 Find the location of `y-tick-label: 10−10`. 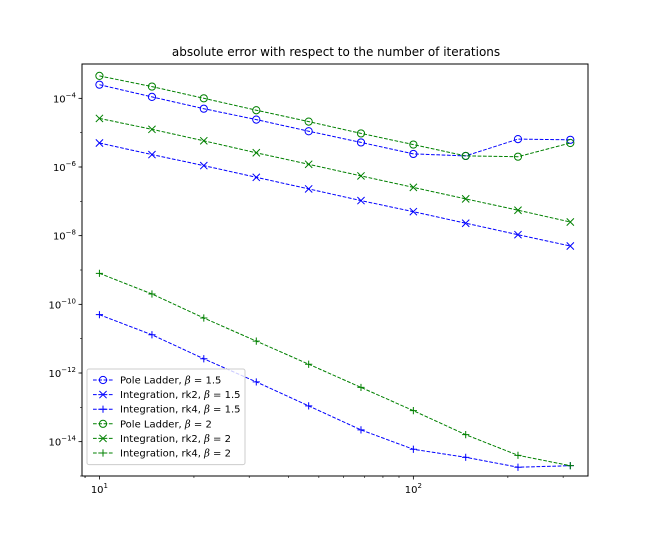

y-tick-label: 10−10 is located at coordinates (62, 304).